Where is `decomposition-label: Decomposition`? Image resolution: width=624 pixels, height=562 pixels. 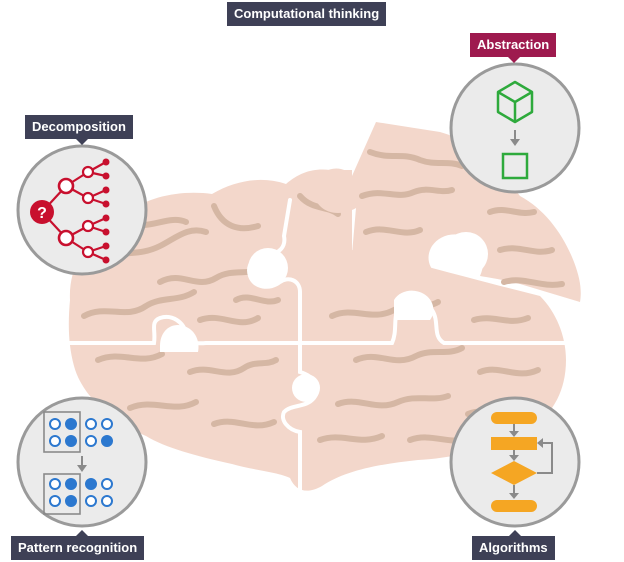 decomposition-label: Decomposition is located at coordinates (79, 130).